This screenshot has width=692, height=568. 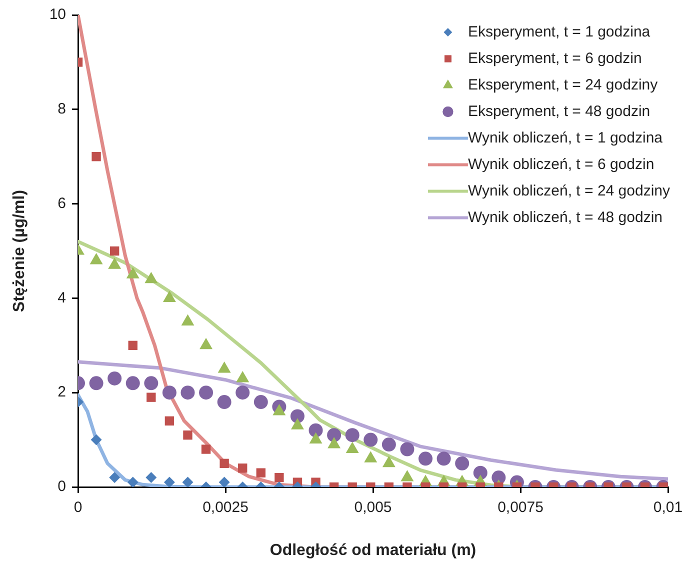 I want to click on x-tick-label: 0,005, so click(x=373, y=507).